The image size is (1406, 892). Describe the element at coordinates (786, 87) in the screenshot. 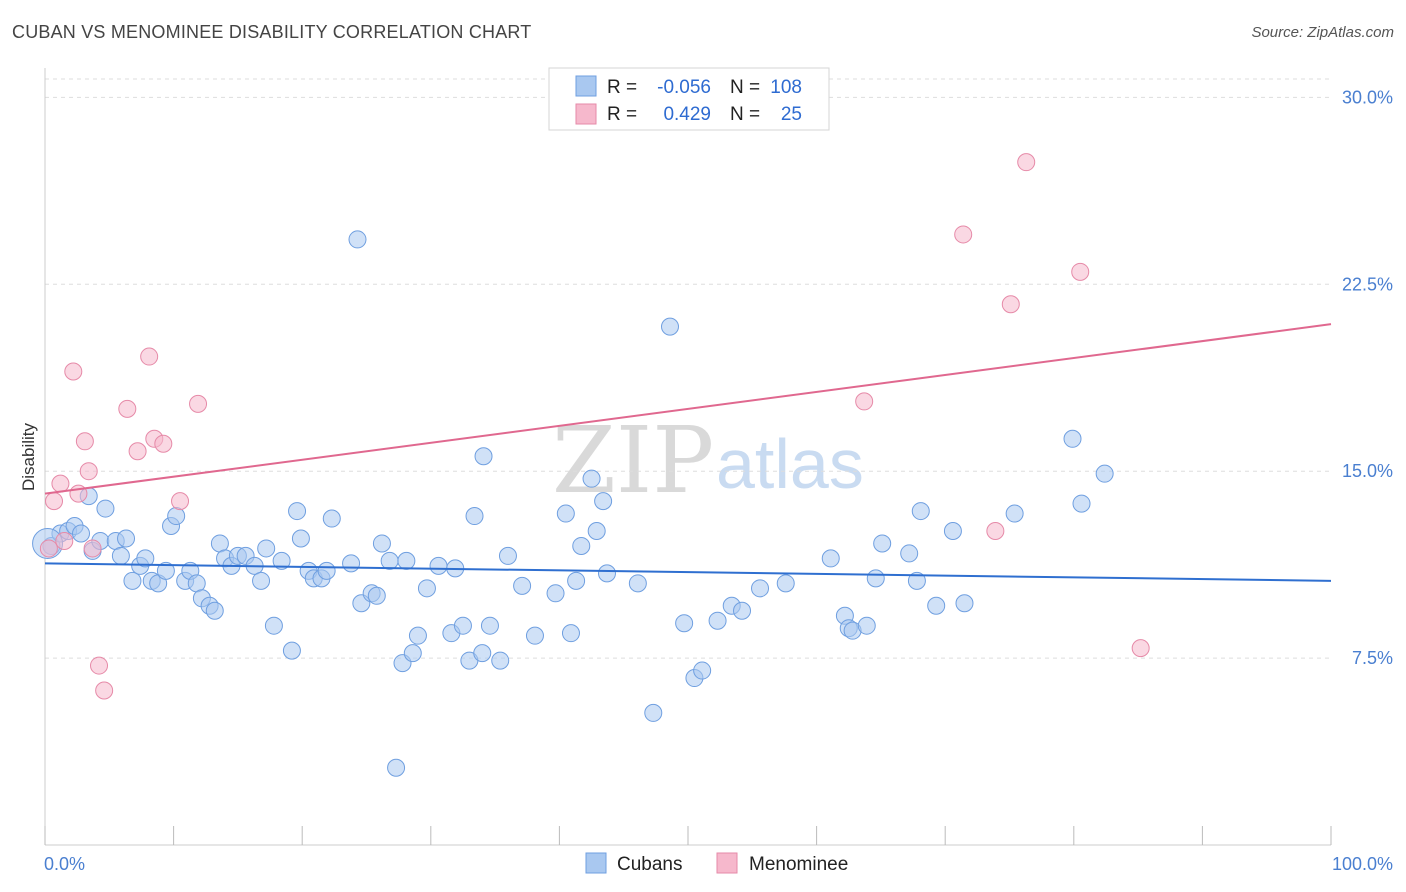

I see `legend-n-value-cubans: 108` at that location.